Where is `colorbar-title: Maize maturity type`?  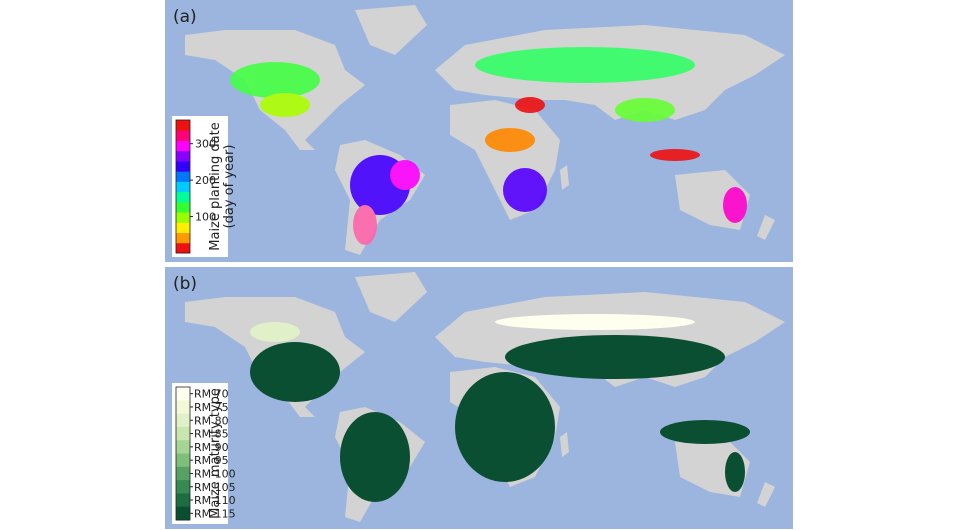
colorbar-title: Maize maturity type is located at coordinates (215, 453).